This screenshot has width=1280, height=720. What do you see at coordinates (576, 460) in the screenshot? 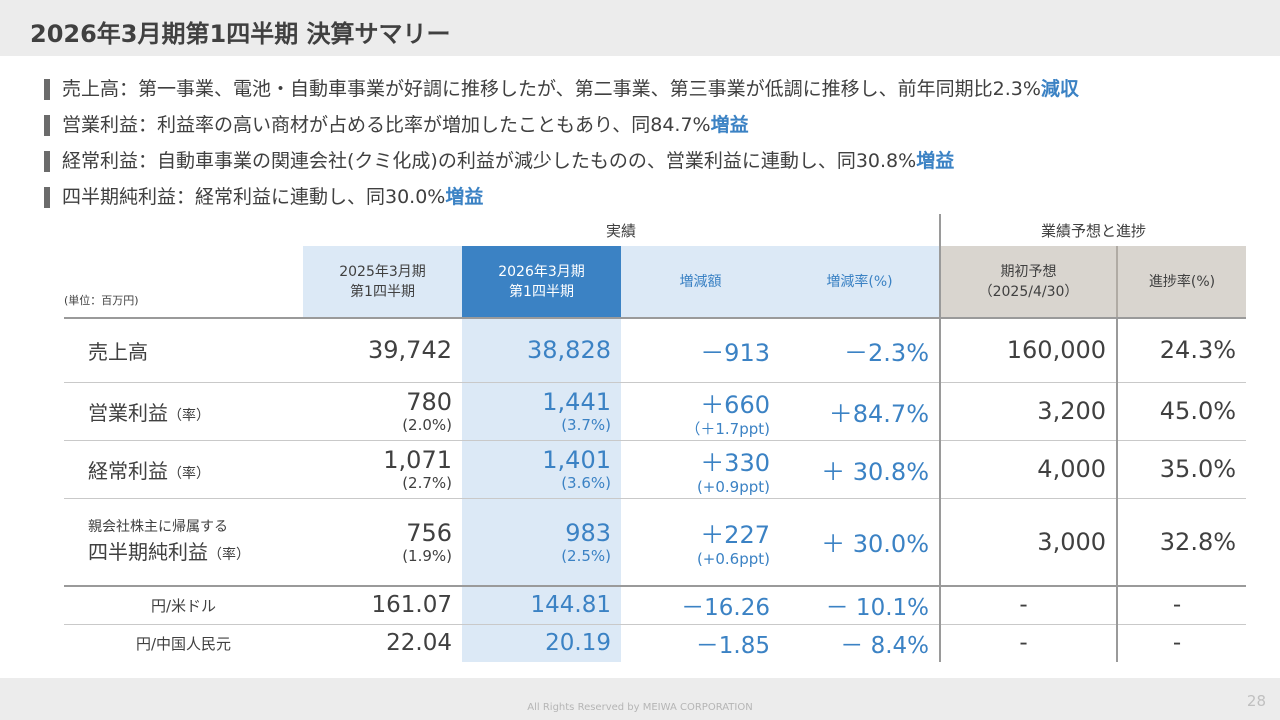
I see `cell-value: 1,401` at bounding box center [576, 460].